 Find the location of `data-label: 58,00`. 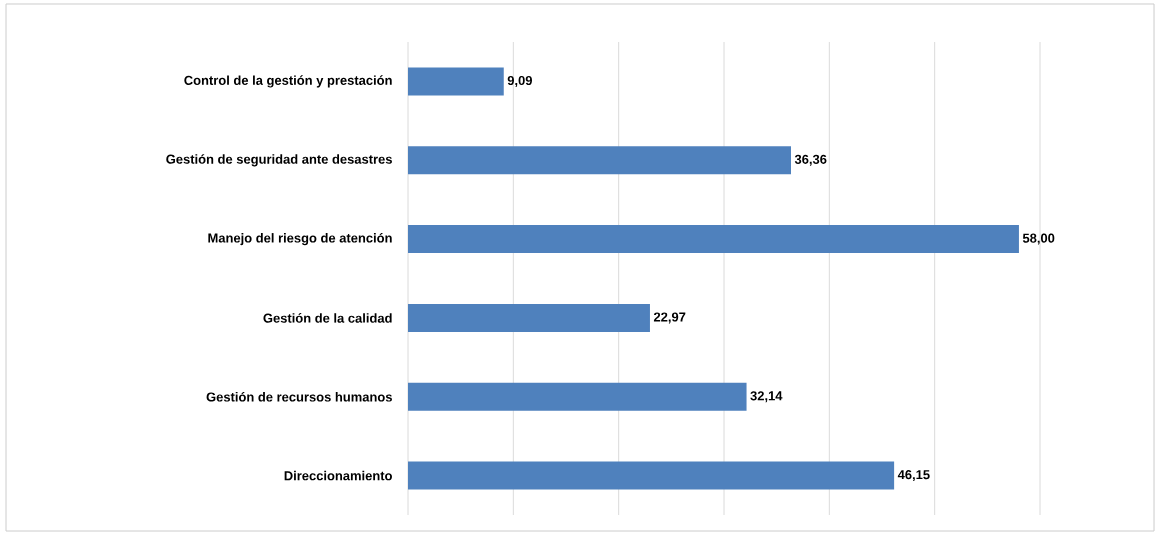

data-label: 58,00 is located at coordinates (1038, 239).